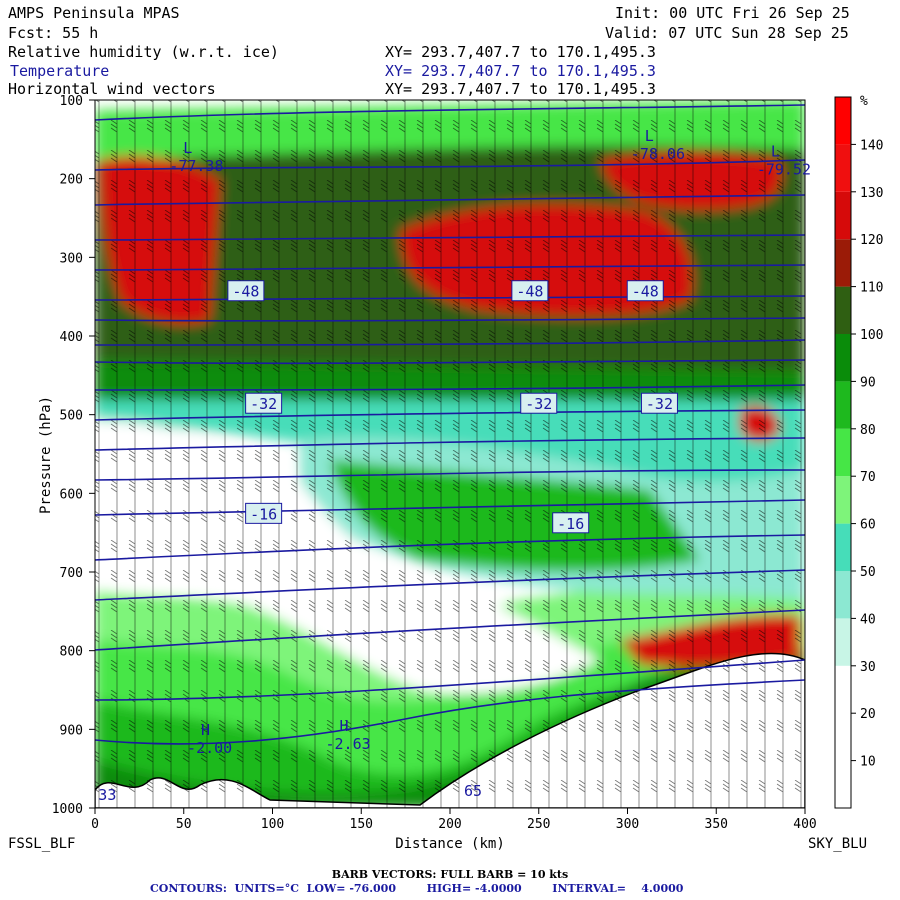  I want to click on colorbar-label: 100, so click(871, 335).